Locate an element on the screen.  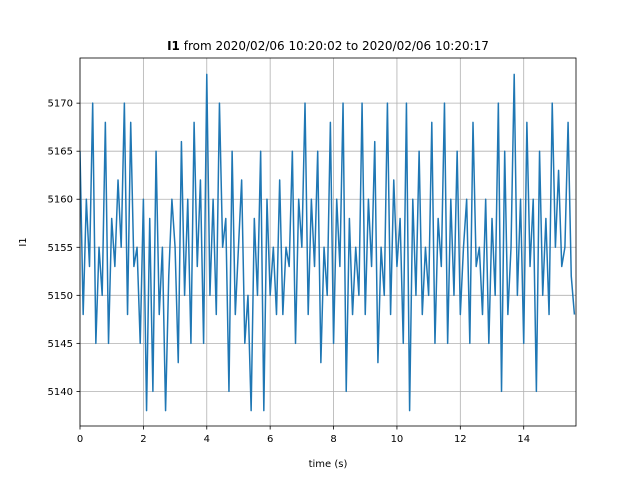
x-tick-label: 8 is located at coordinates (333, 439).